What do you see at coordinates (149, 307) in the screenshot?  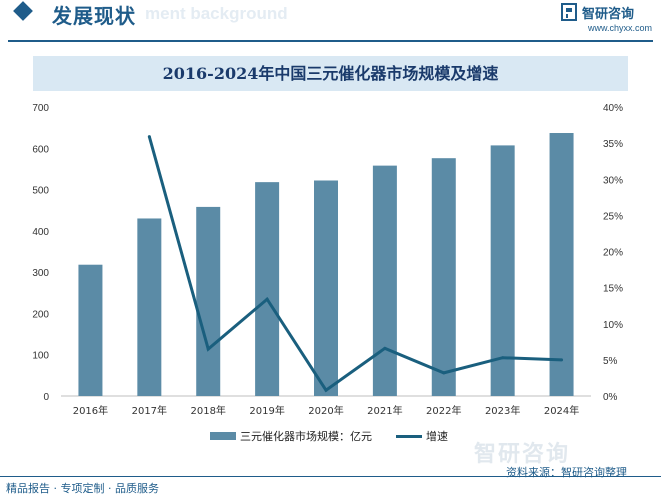 I see `bar-2017年` at bounding box center [149, 307].